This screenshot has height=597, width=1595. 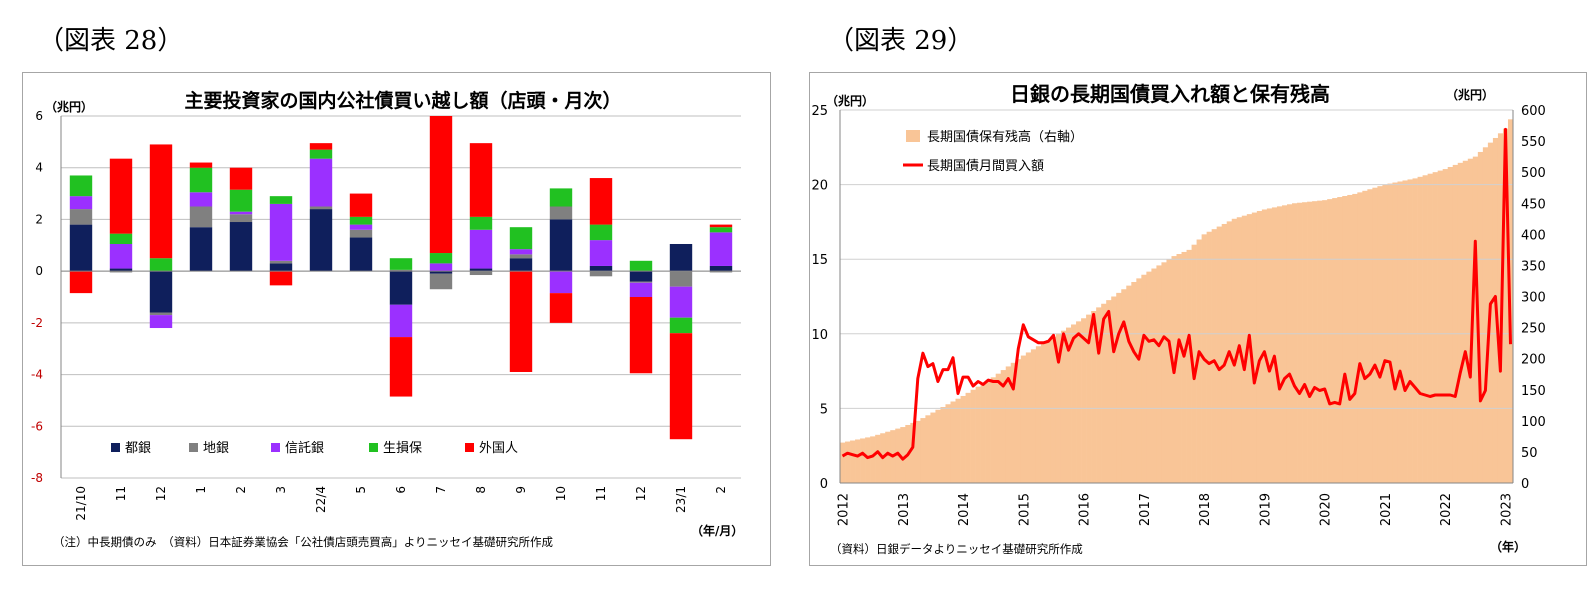 I want to click on chart-28-xlabel: （年/月）, so click(x=717, y=530).